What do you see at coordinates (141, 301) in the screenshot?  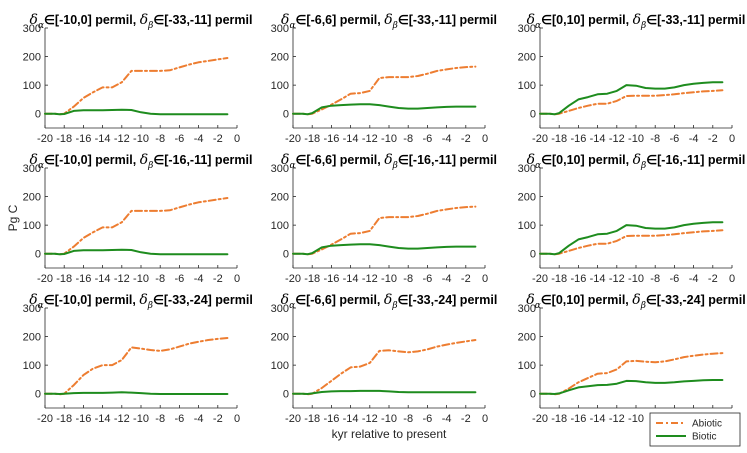 I see `panel-title: δα∈[-10,0] permil, δβ∈[-33,-24] permil` at bounding box center [141, 301].